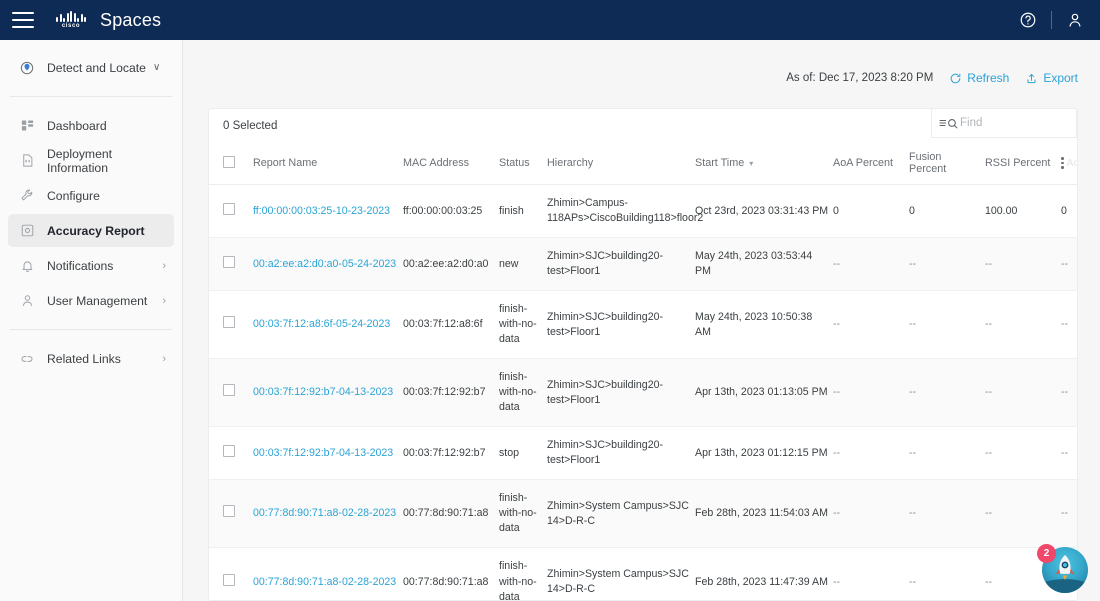 Image resolution: width=1100 pixels, height=601 pixels. What do you see at coordinates (91, 230) in the screenshot?
I see `sidebar-item-accuracy-report: Accuracy Report` at bounding box center [91, 230].